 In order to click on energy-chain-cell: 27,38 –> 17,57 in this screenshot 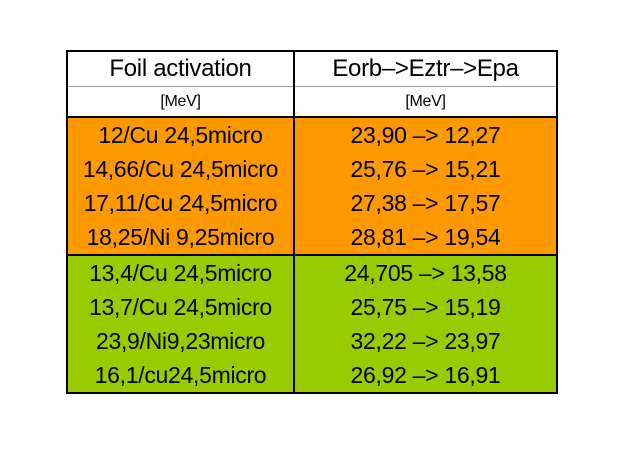, I will do `click(425, 203)`.